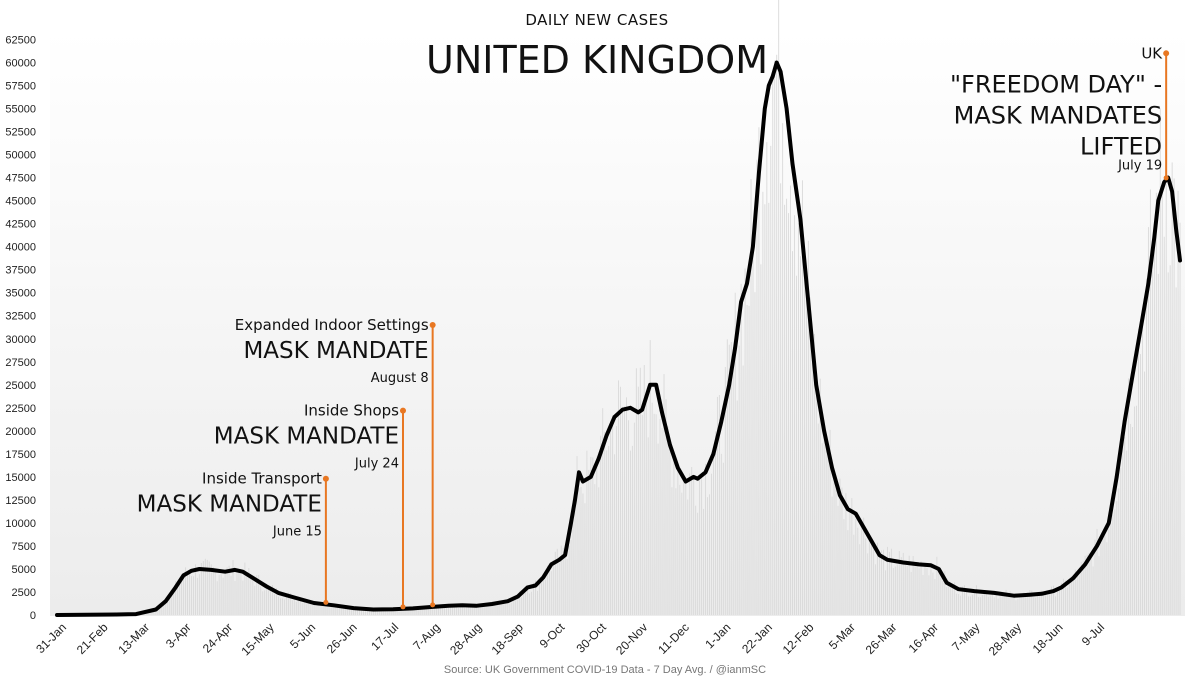 The height and width of the screenshot is (677, 1200). I want to click on x-tick-label: 9-Jul, so click(1093, 634).